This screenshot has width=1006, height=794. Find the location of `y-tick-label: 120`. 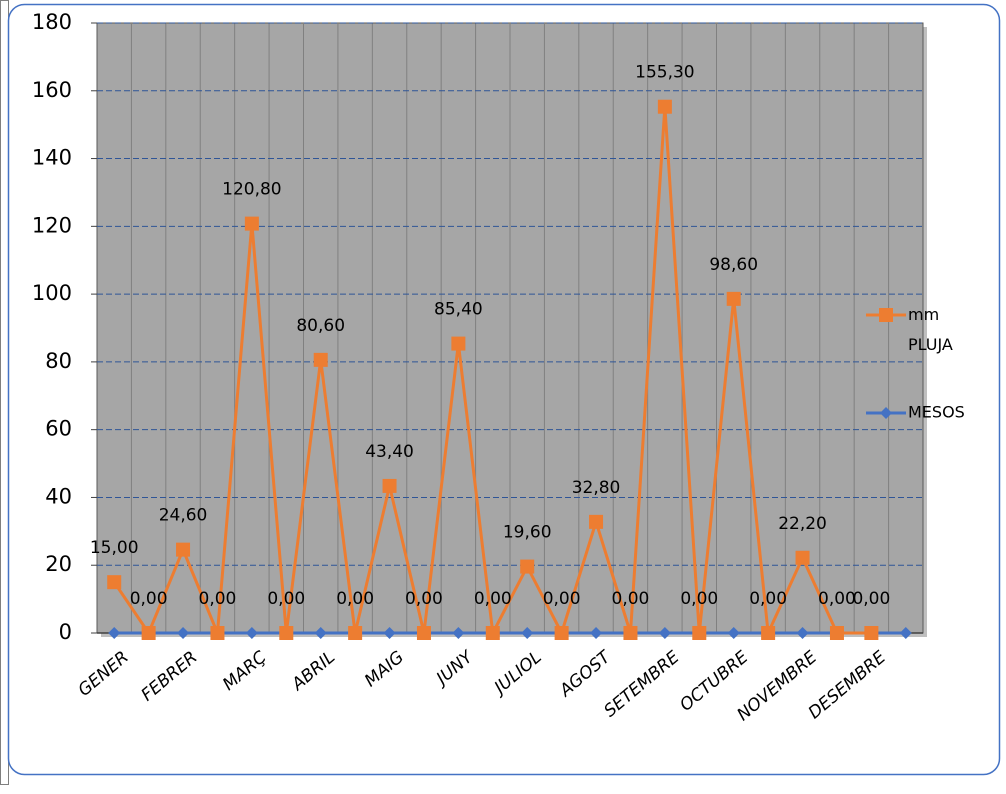

y-tick-label: 120 is located at coordinates (52, 225).